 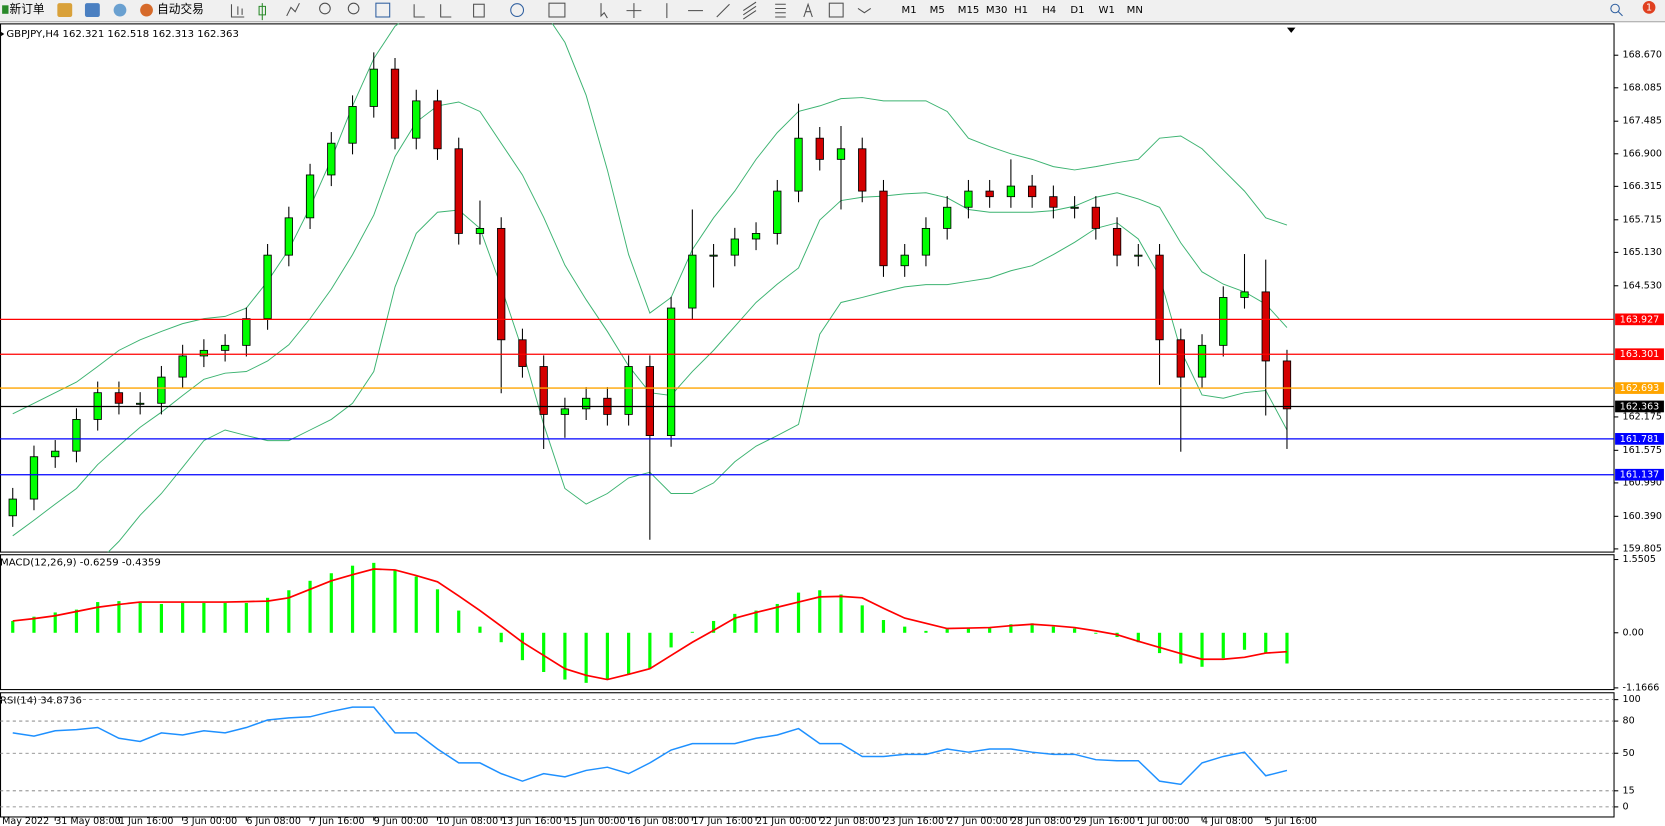 I want to click on y-tick-label: 164.530, so click(x=1642, y=285).